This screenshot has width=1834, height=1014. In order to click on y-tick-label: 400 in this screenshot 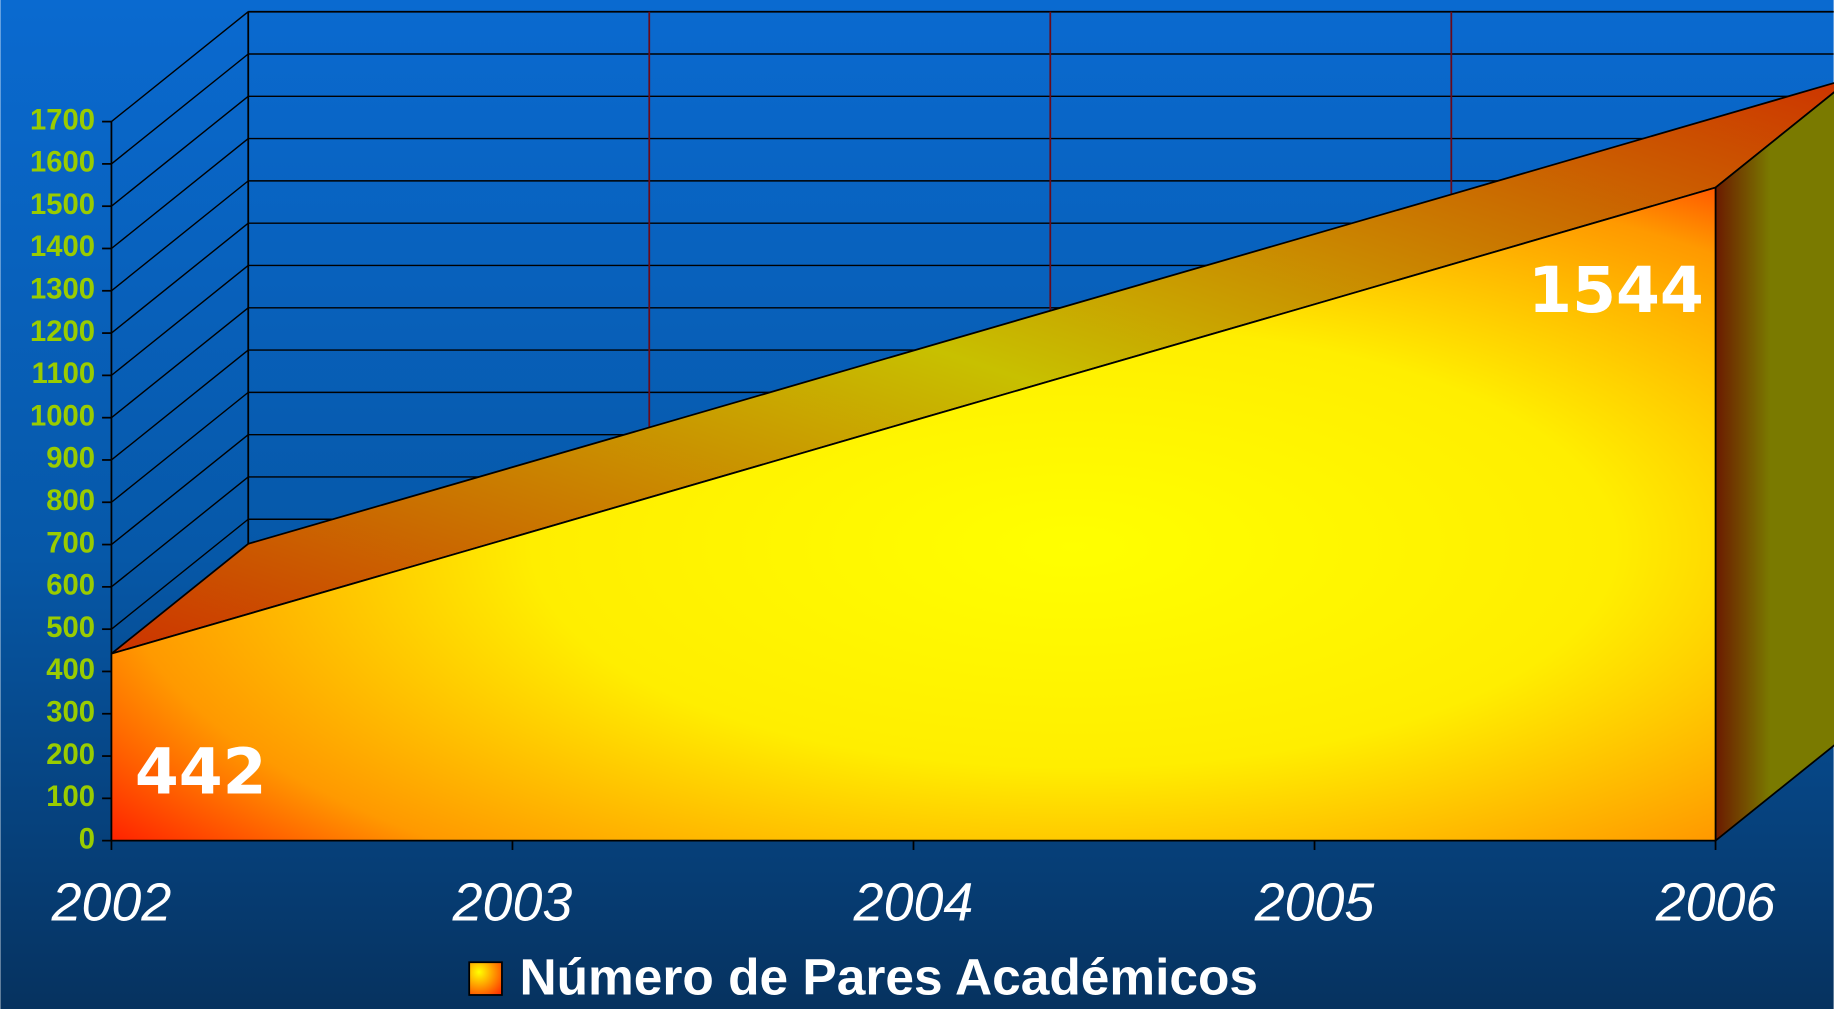, I will do `click(70, 670)`.